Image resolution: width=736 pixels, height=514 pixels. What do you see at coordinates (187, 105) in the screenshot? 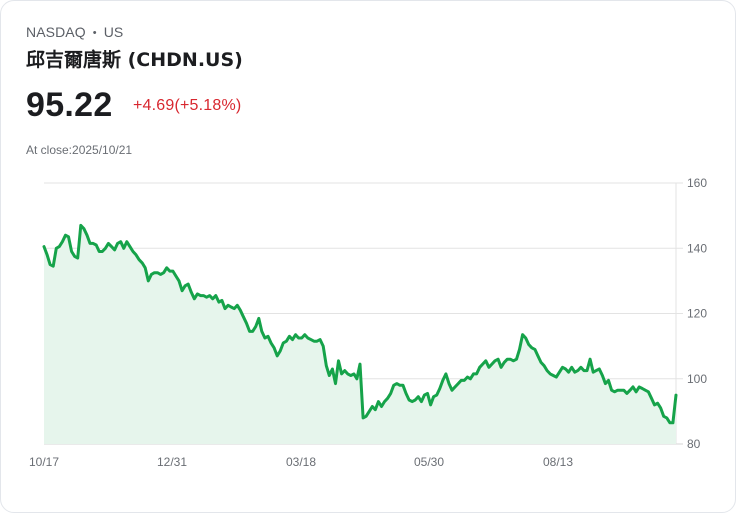
I see `price-change: +4.69(+5.18%)` at bounding box center [187, 105].